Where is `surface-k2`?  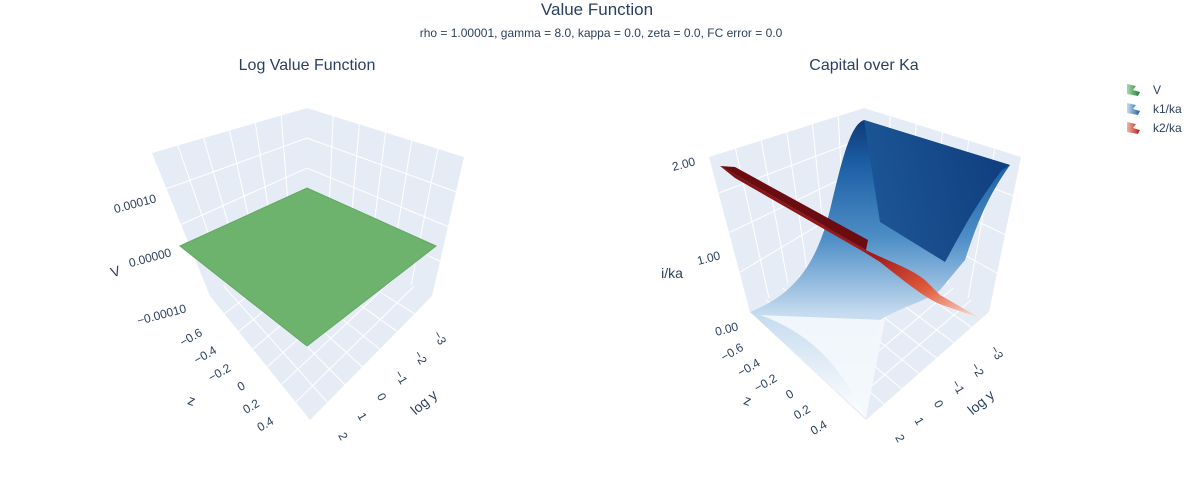 surface-k2 is located at coordinates (850, 242).